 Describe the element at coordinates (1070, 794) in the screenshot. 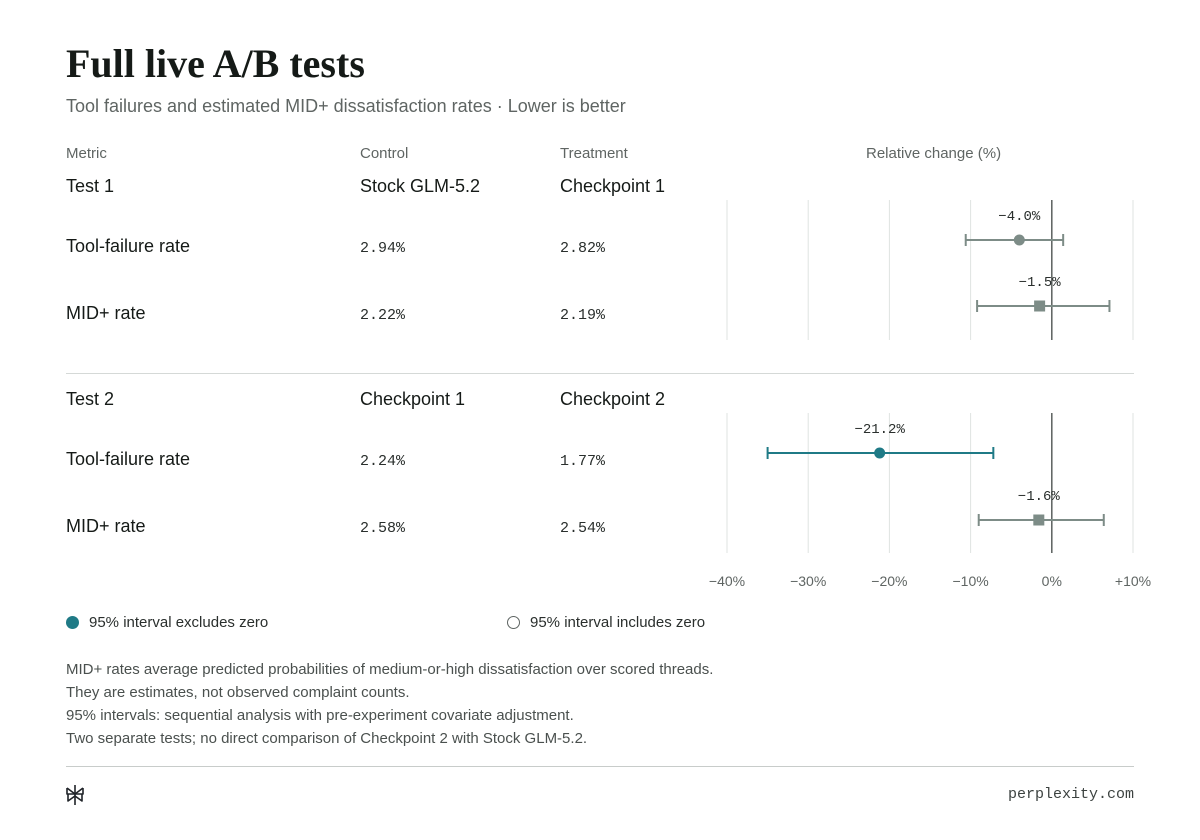

I see `site-link: perplexity.com` at that location.